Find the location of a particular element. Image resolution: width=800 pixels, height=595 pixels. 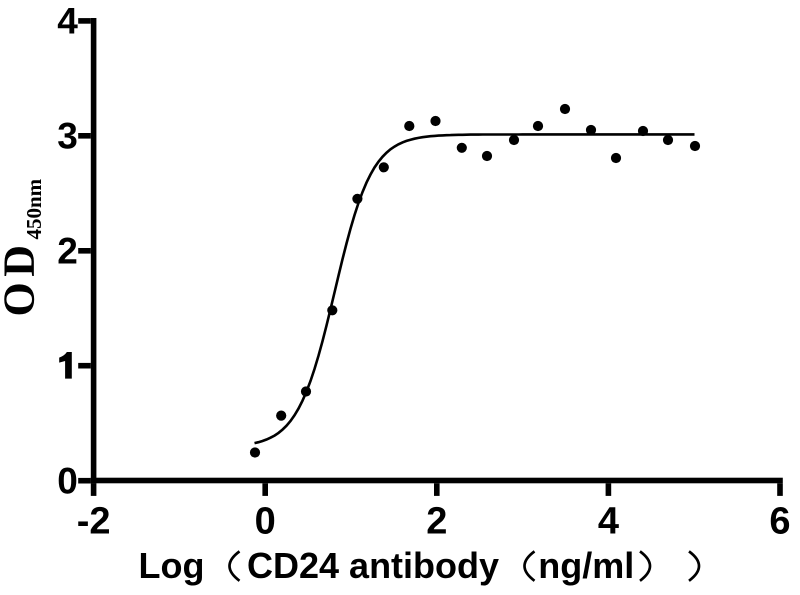

svg-text: 6 is located at coordinates (779, 522).